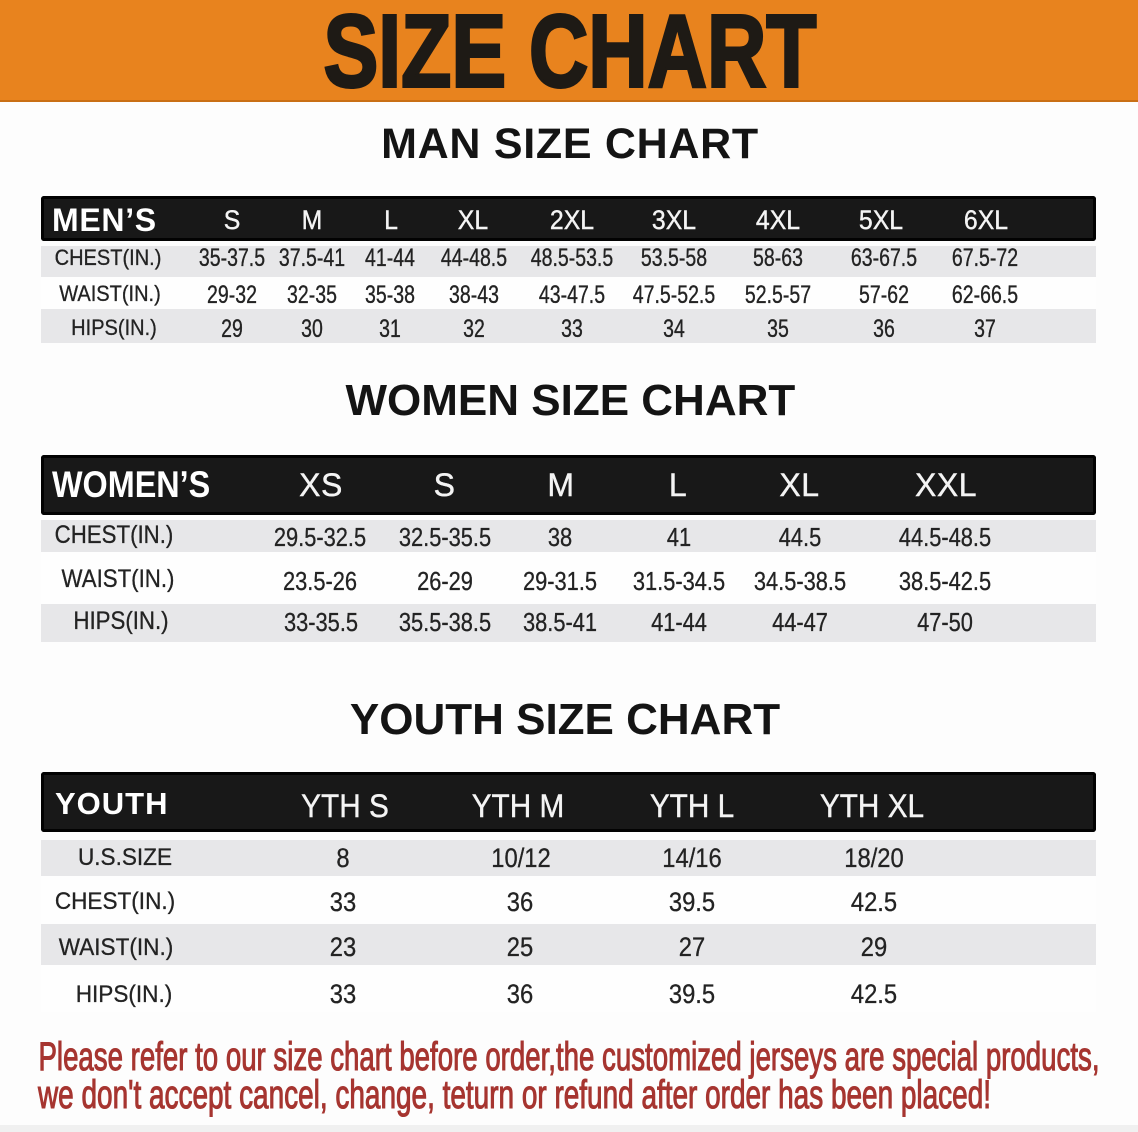 This screenshot has width=1138, height=1132. What do you see at coordinates (570, 54) in the screenshot?
I see `svg-text: SIZE CHART` at bounding box center [570, 54].